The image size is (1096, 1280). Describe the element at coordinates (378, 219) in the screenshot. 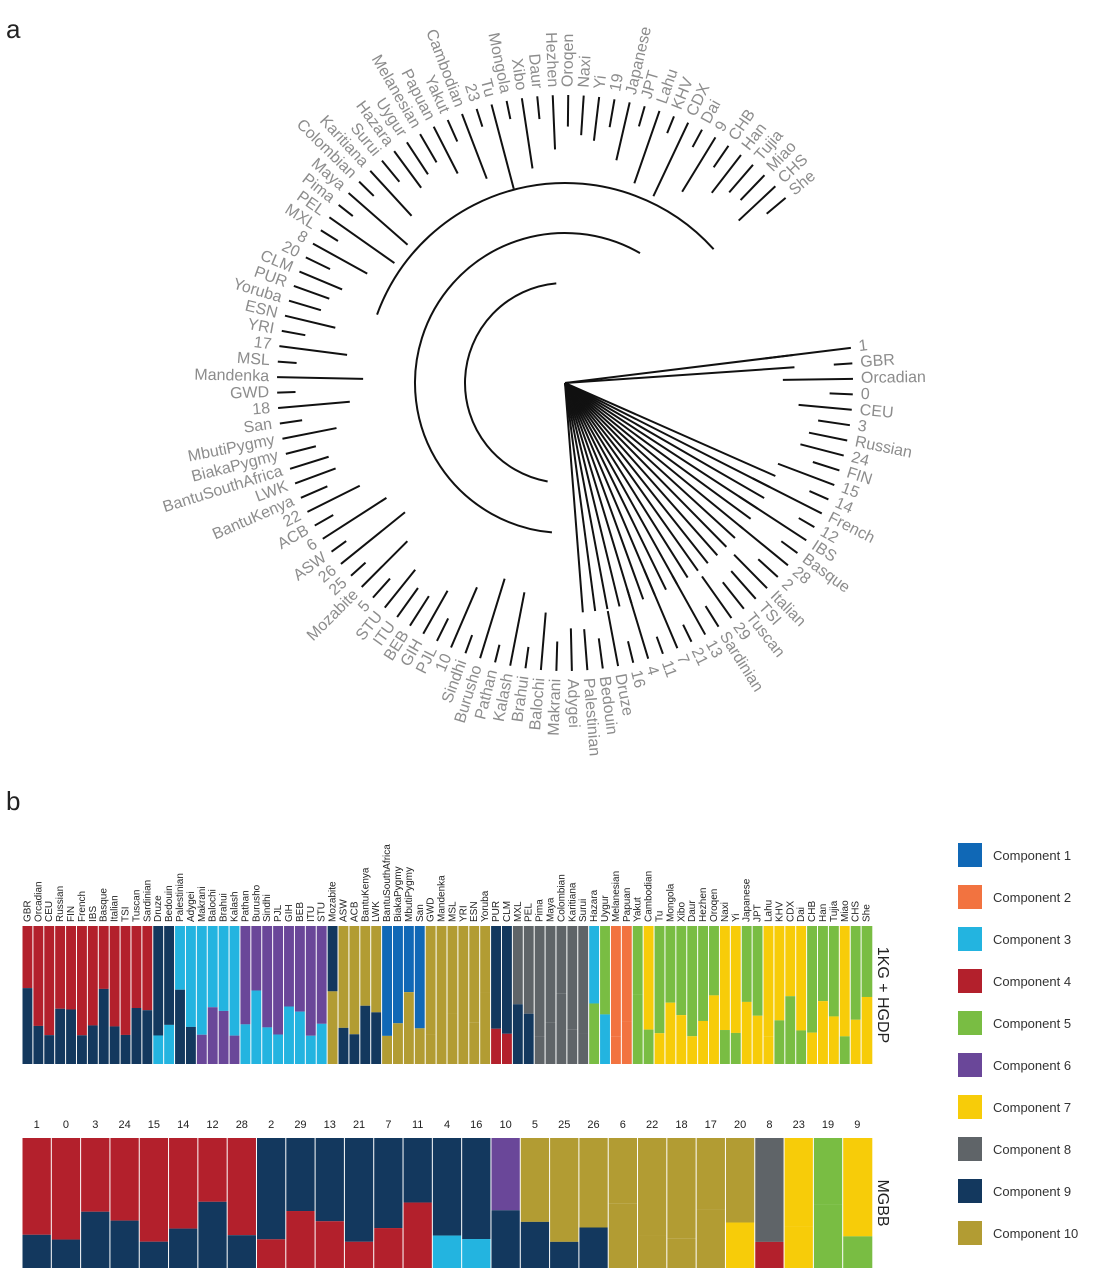

I see `tree-branch-maya` at that location.